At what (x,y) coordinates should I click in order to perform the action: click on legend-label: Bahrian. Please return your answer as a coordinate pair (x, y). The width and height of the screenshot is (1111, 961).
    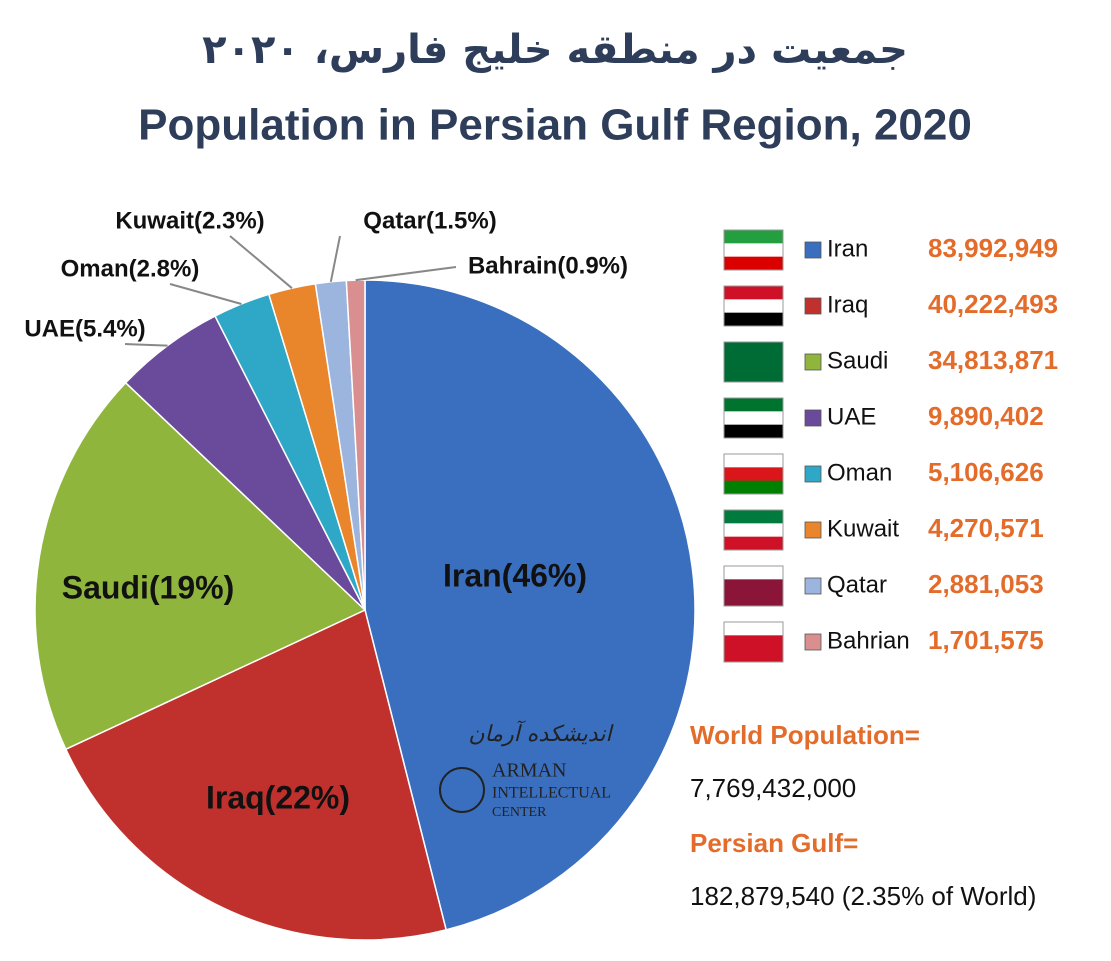
    Looking at the image, I should click on (868, 640).